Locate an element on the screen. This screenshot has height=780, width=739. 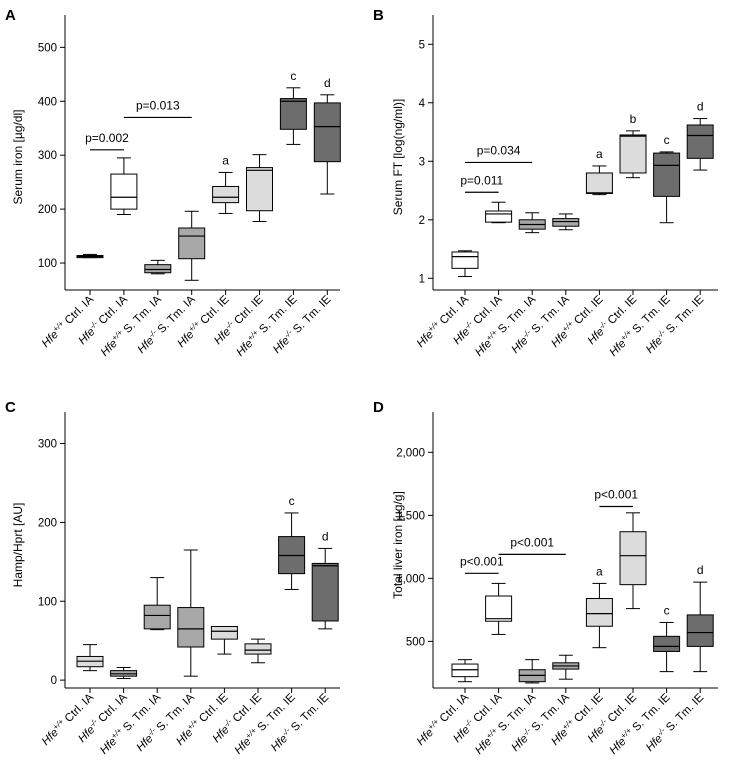
panel-letter: B is located at coordinates (378, 15).